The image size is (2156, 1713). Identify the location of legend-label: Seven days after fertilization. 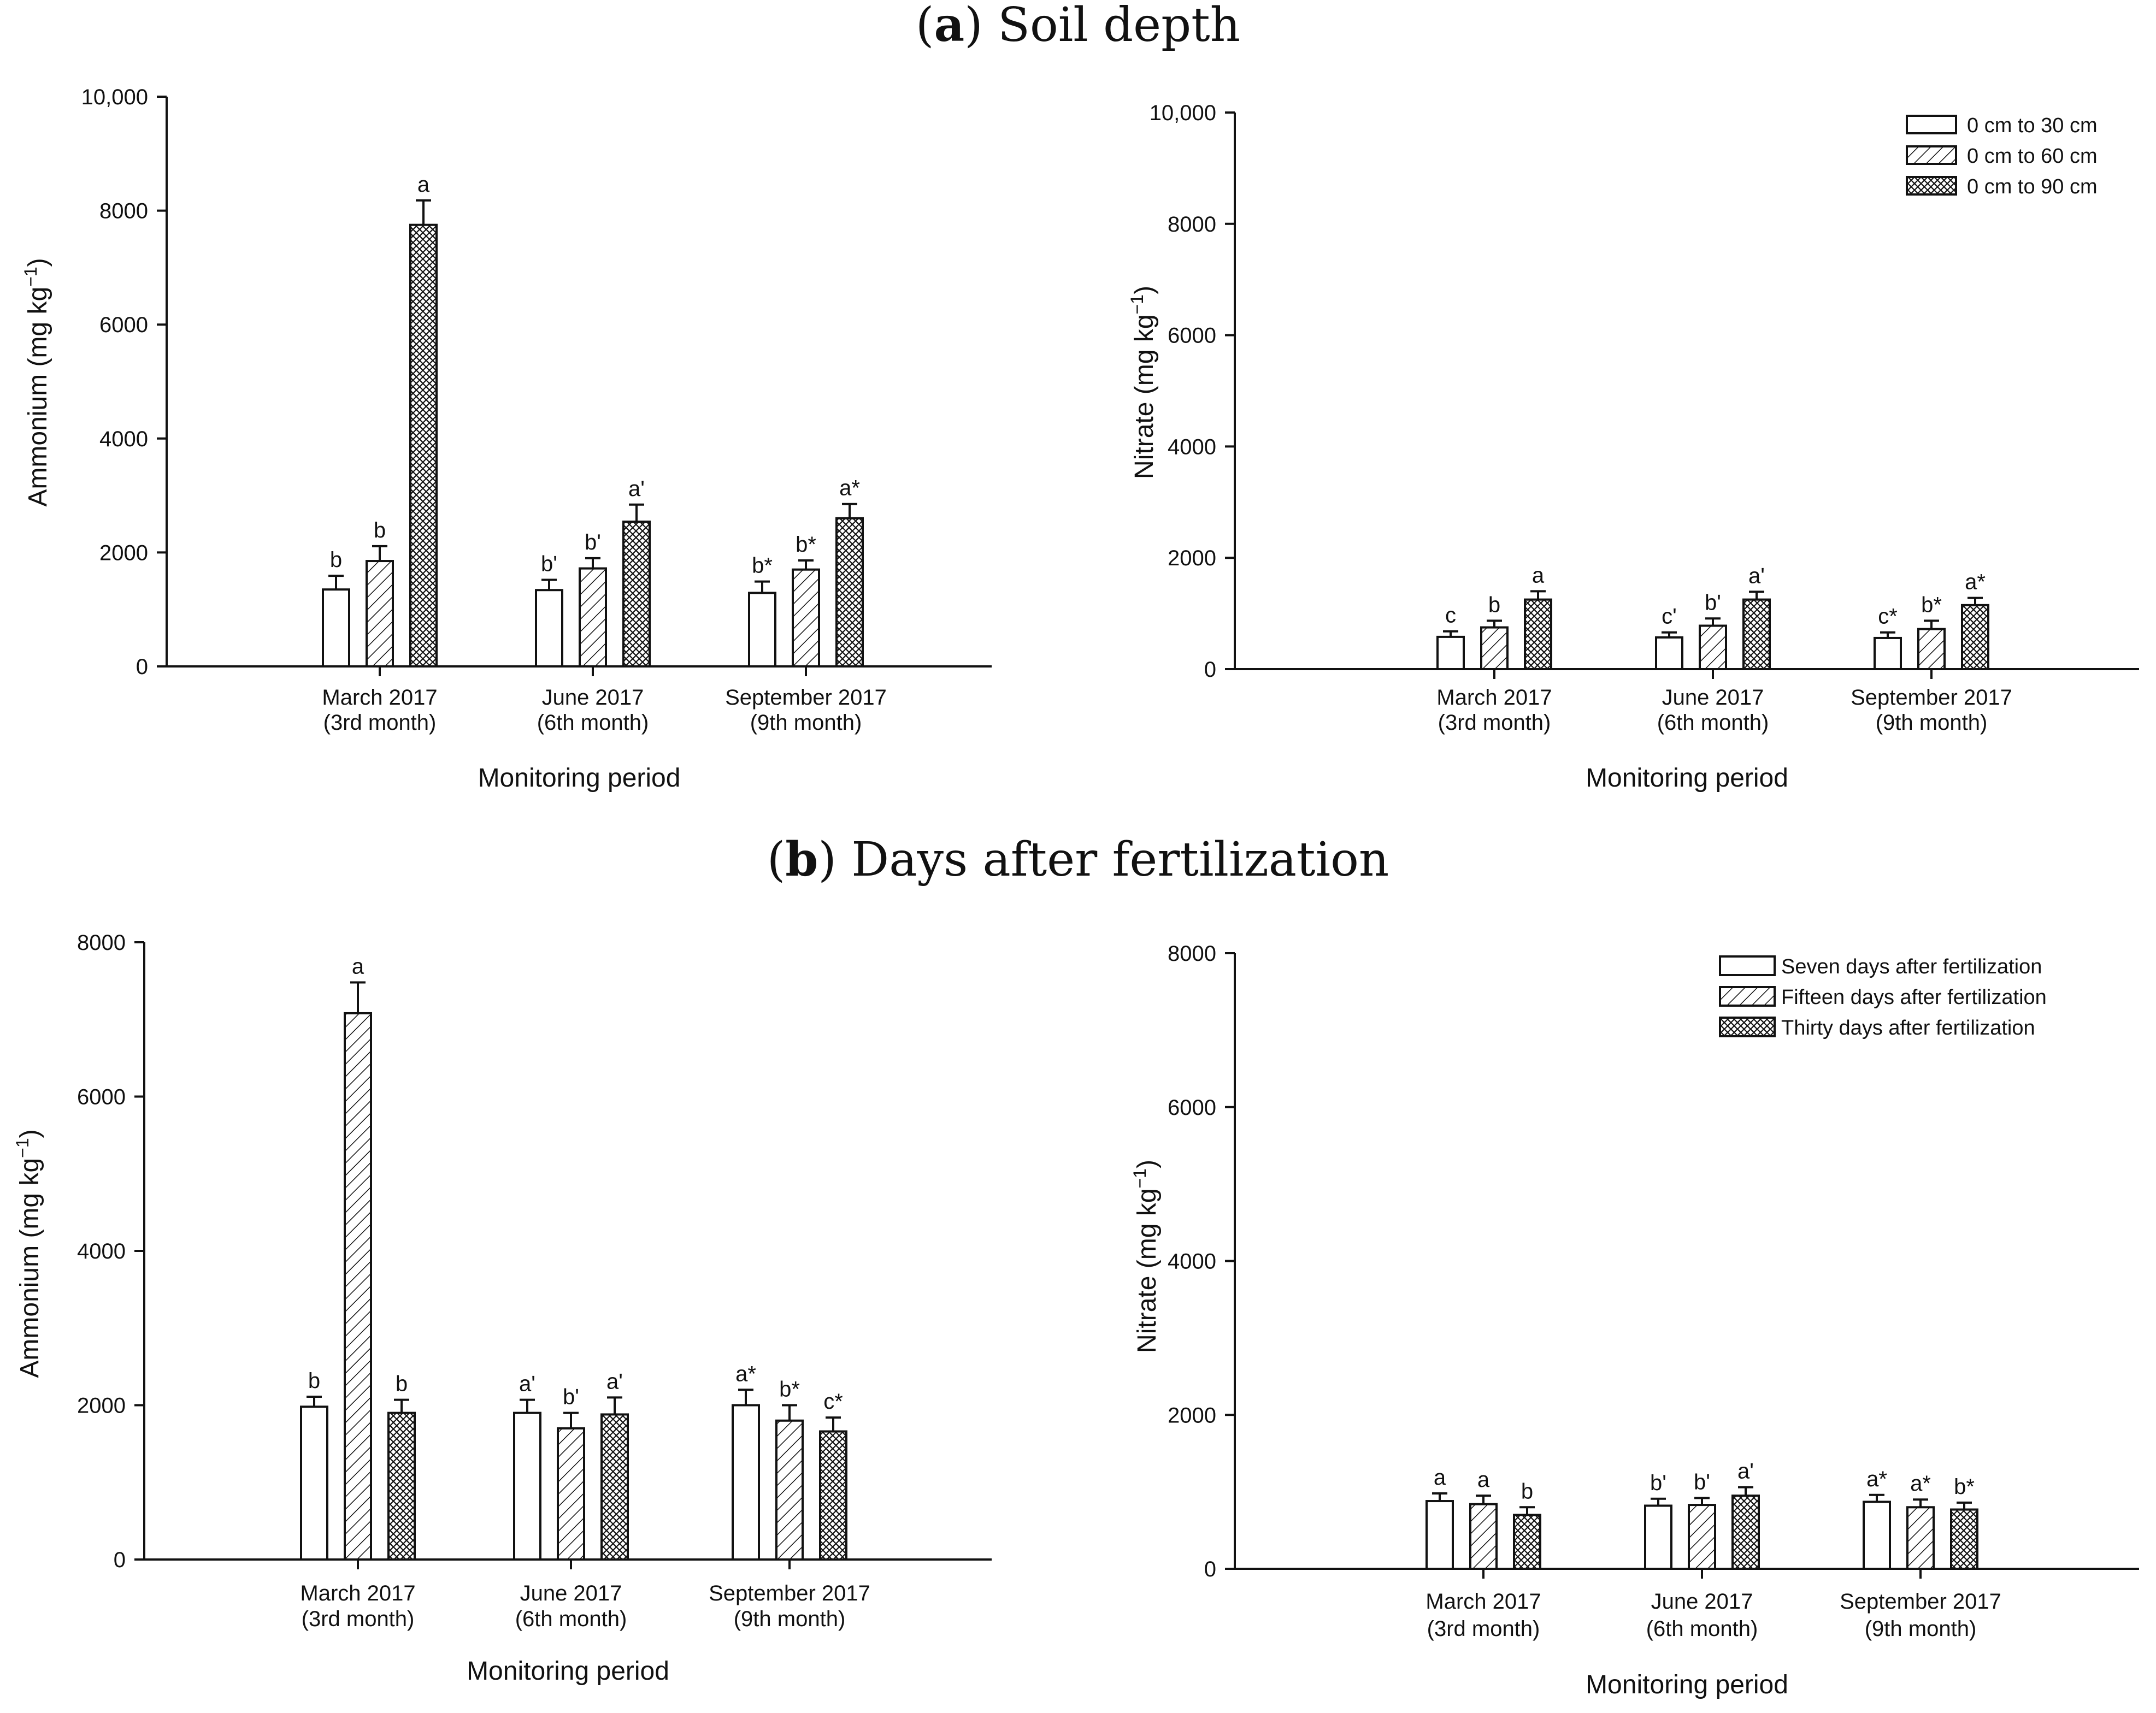
(1911, 967).